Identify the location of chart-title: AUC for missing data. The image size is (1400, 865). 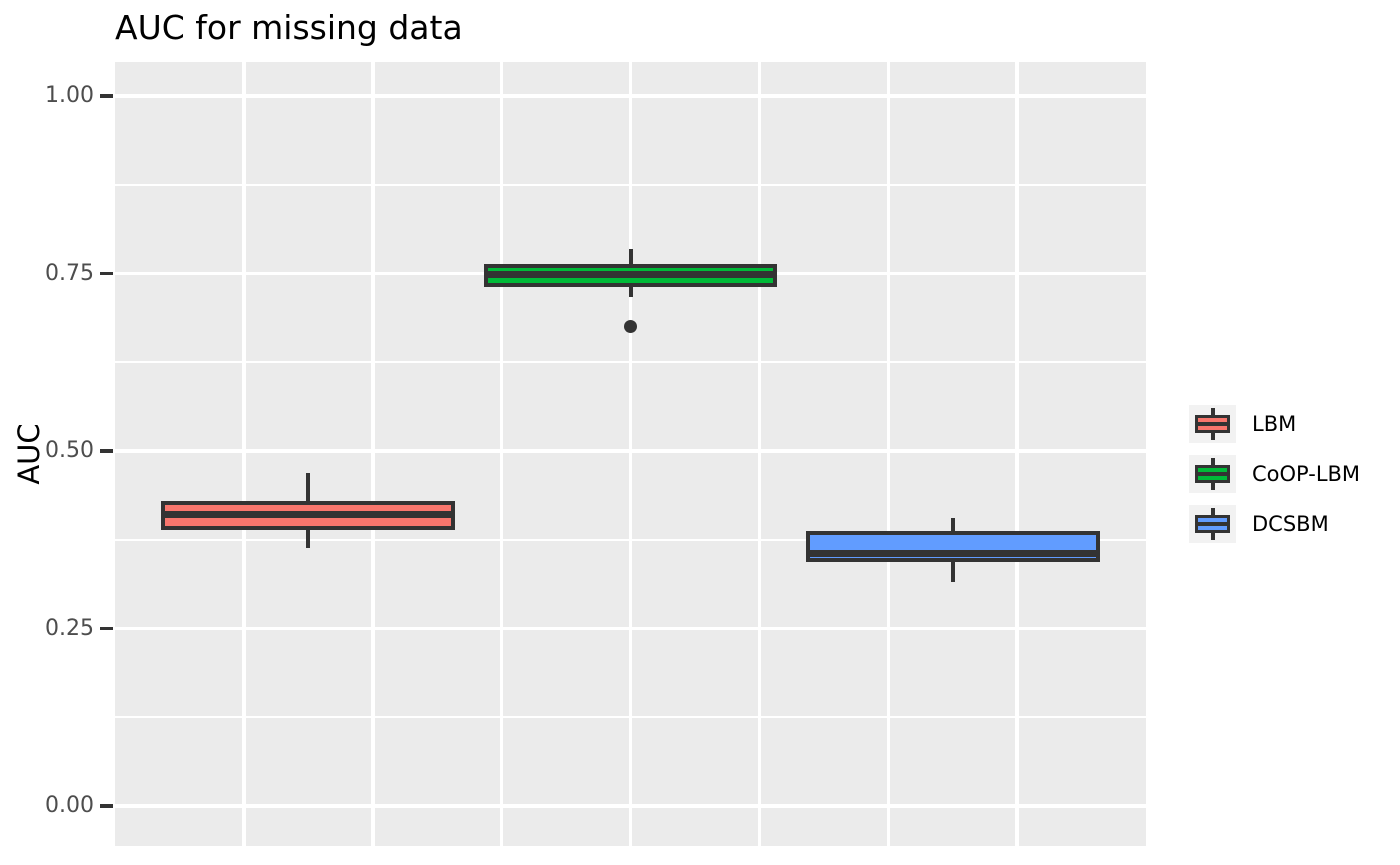
(289, 27).